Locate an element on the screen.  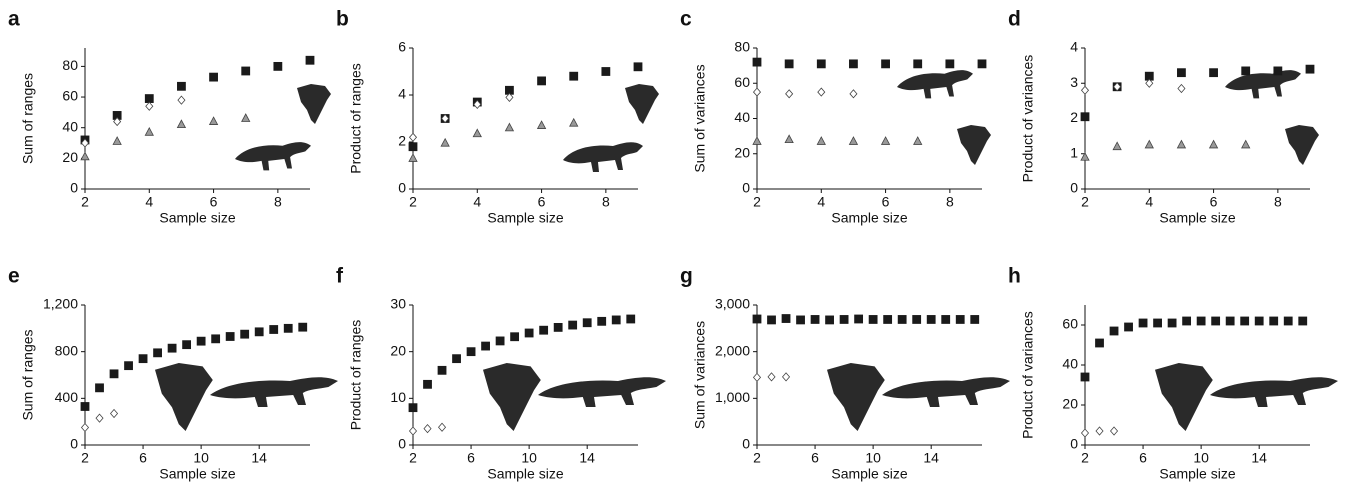
y-tick-label: 10 is located at coordinates (398, 397).